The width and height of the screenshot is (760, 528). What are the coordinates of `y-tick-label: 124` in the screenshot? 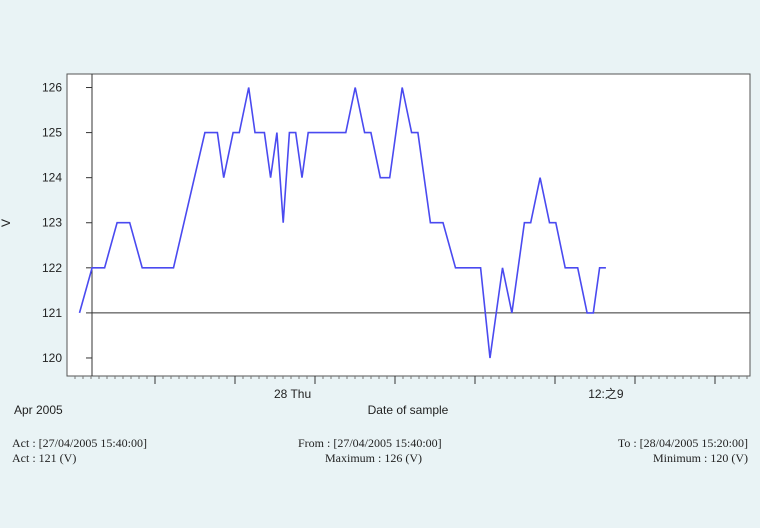 It's located at (52, 178).